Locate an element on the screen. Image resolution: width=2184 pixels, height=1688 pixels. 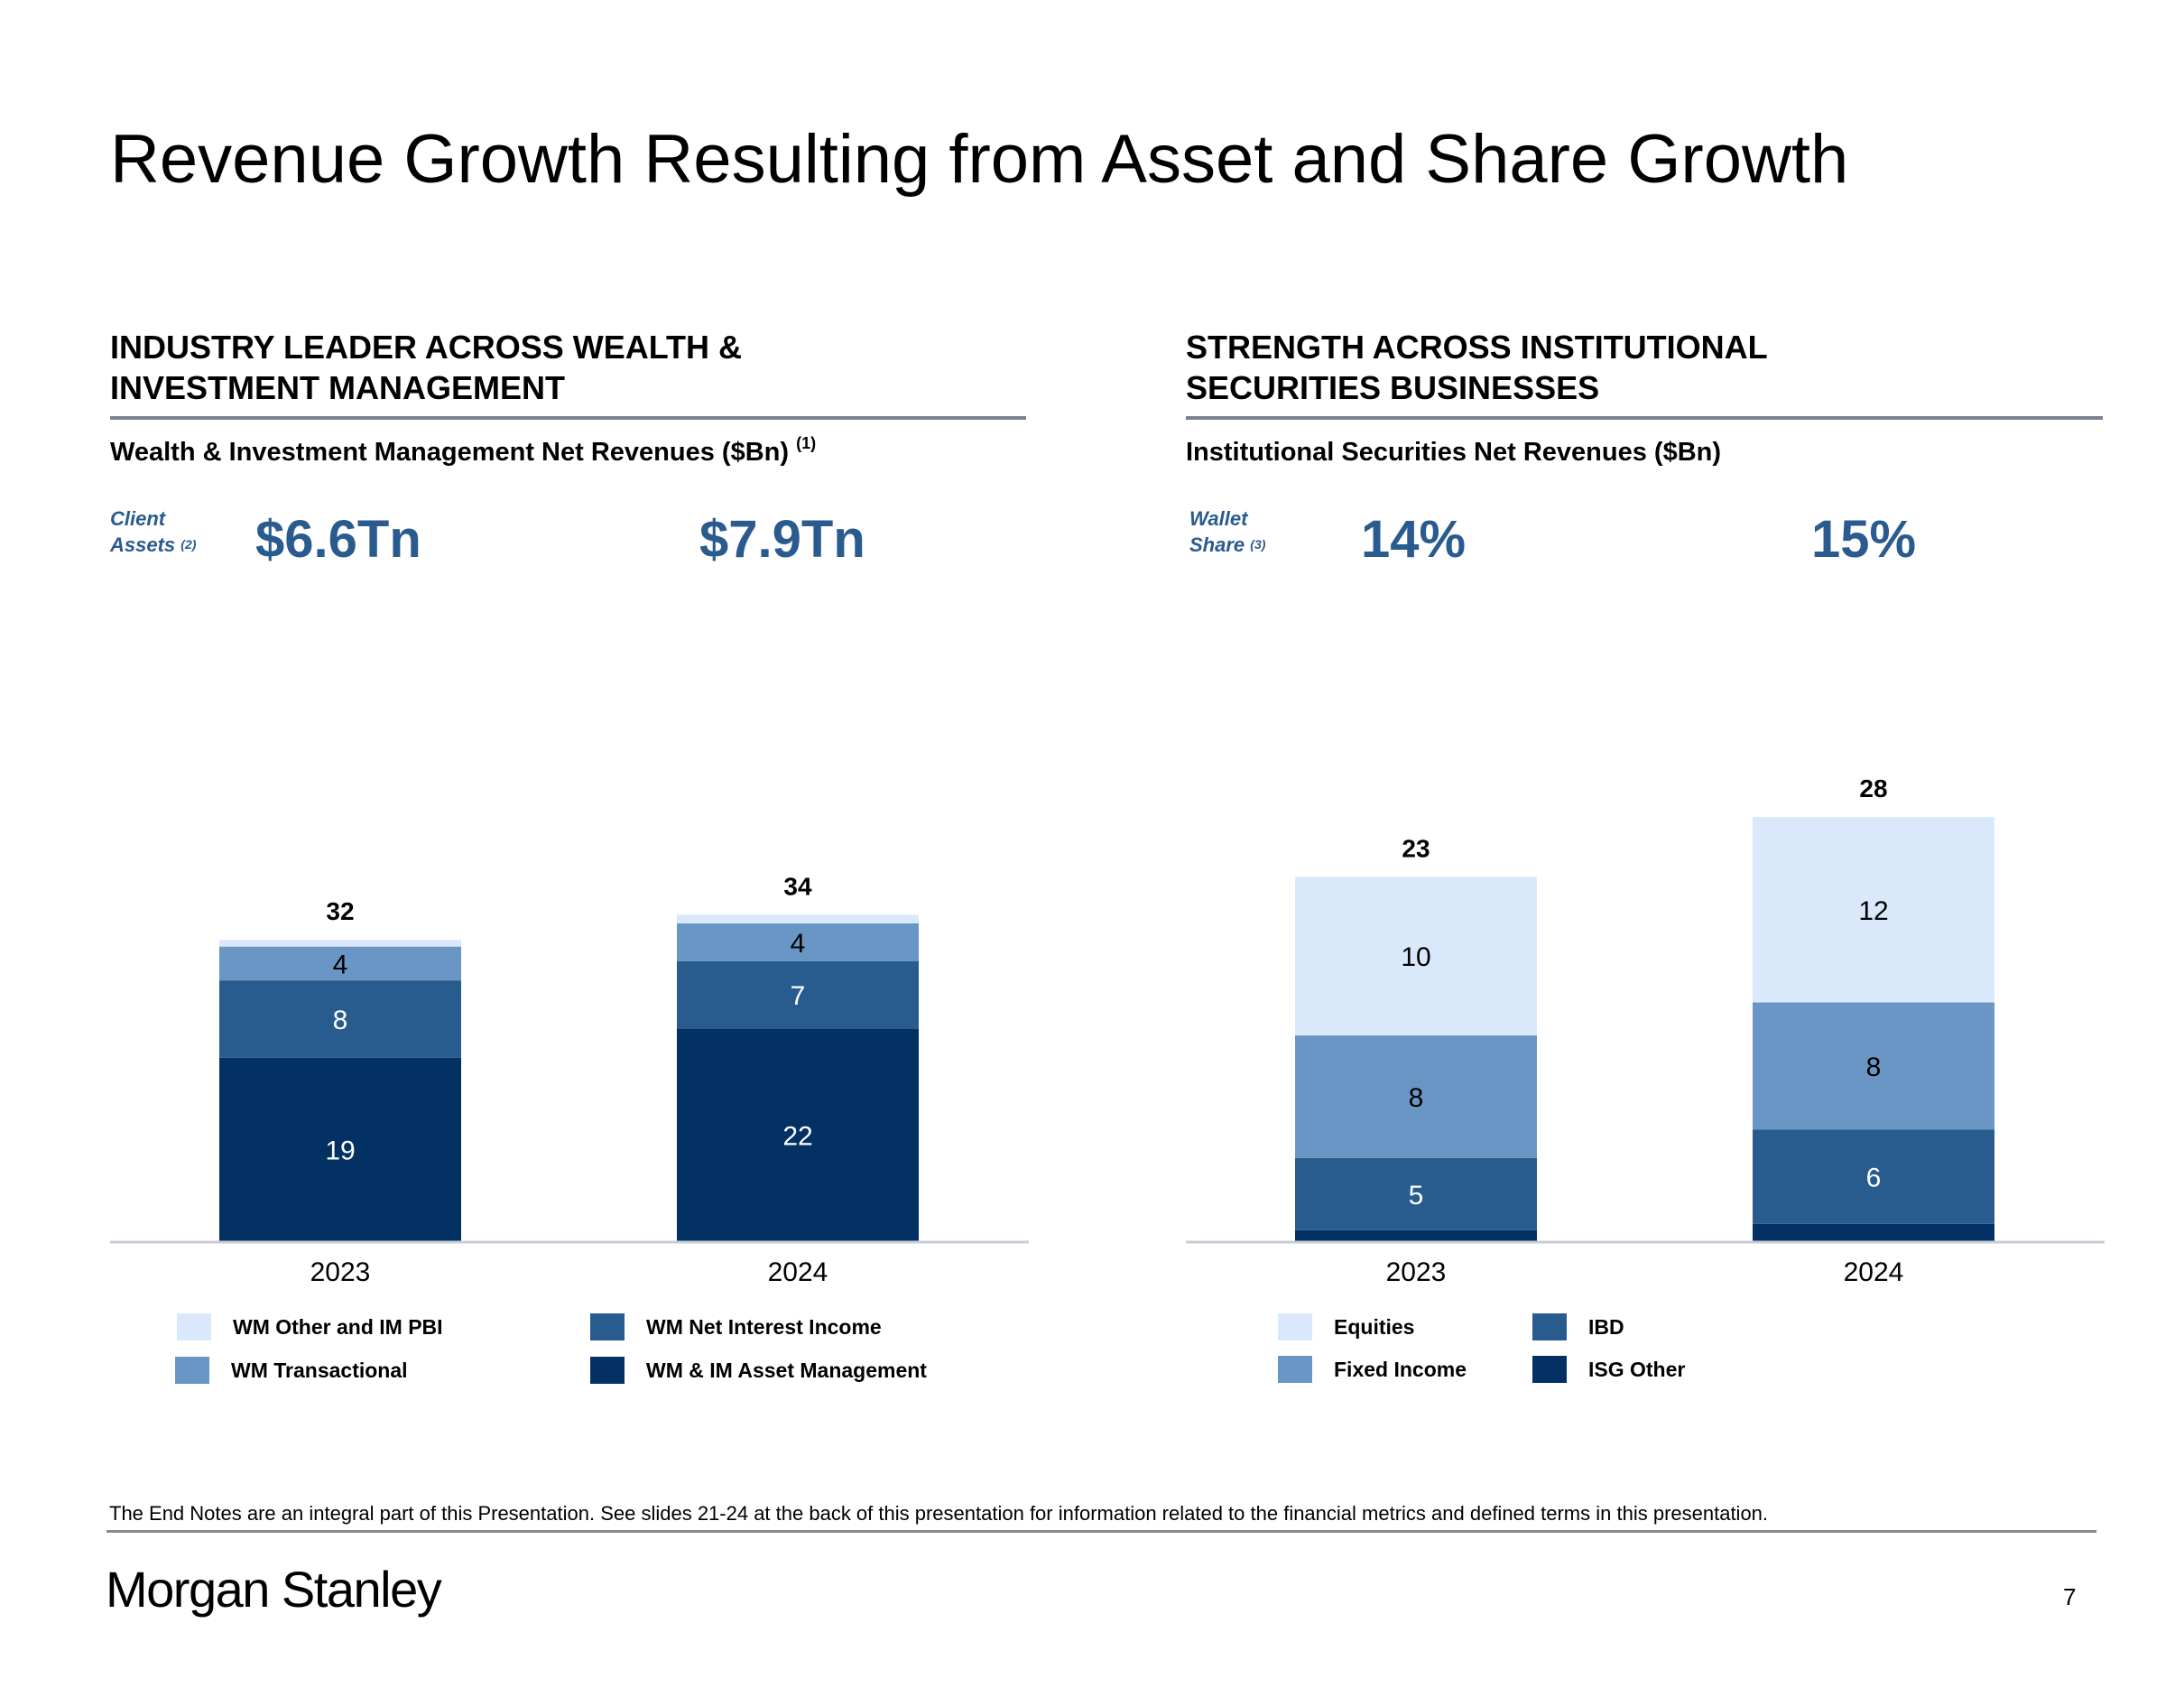
bar-segment-wm-transactional-2024 is located at coordinates (798, 942).